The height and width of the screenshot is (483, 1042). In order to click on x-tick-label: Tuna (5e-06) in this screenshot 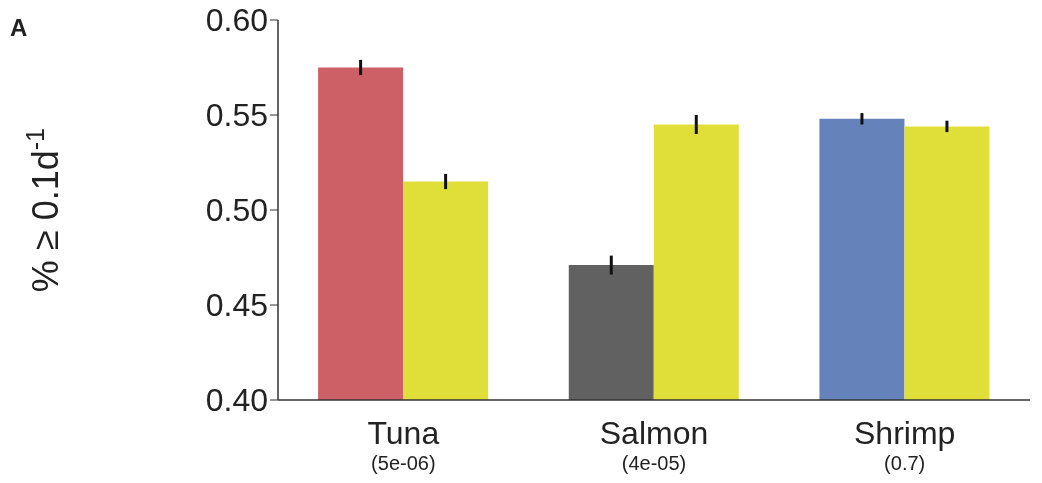, I will do `click(403, 444)`.